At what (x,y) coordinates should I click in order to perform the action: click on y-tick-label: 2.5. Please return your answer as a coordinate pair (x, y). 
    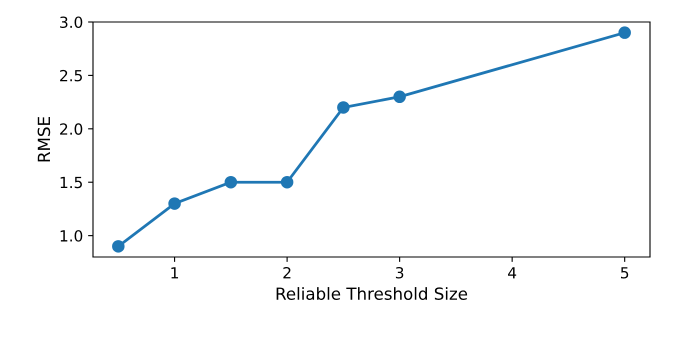
    Looking at the image, I should click on (71, 76).